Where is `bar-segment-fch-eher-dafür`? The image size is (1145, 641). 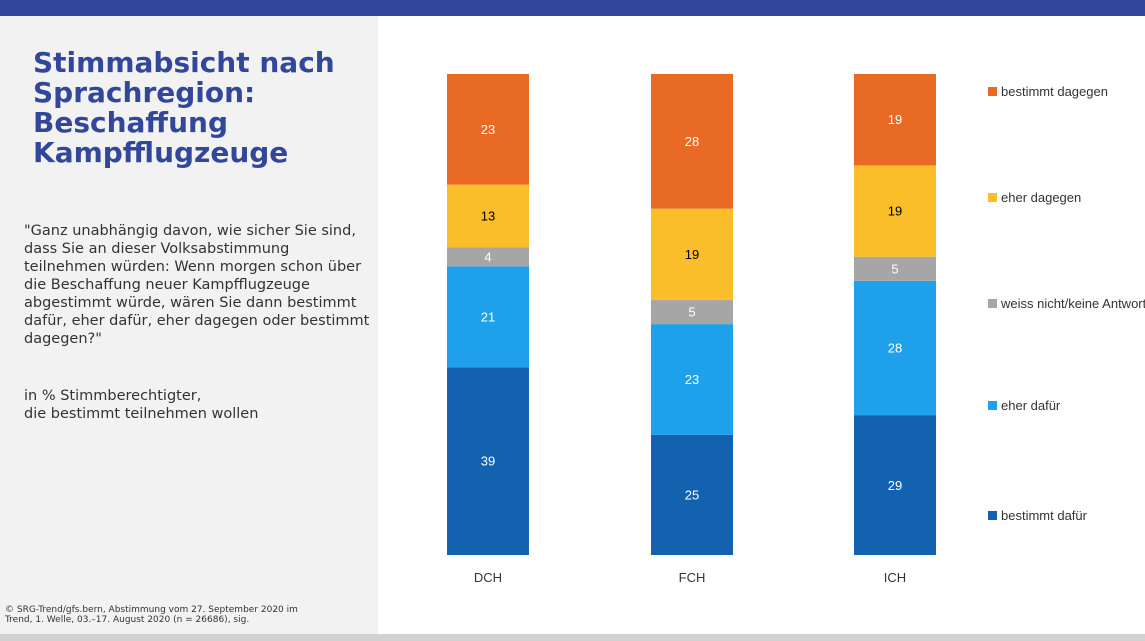
bar-segment-fch-eher-dafür is located at coordinates (692, 379).